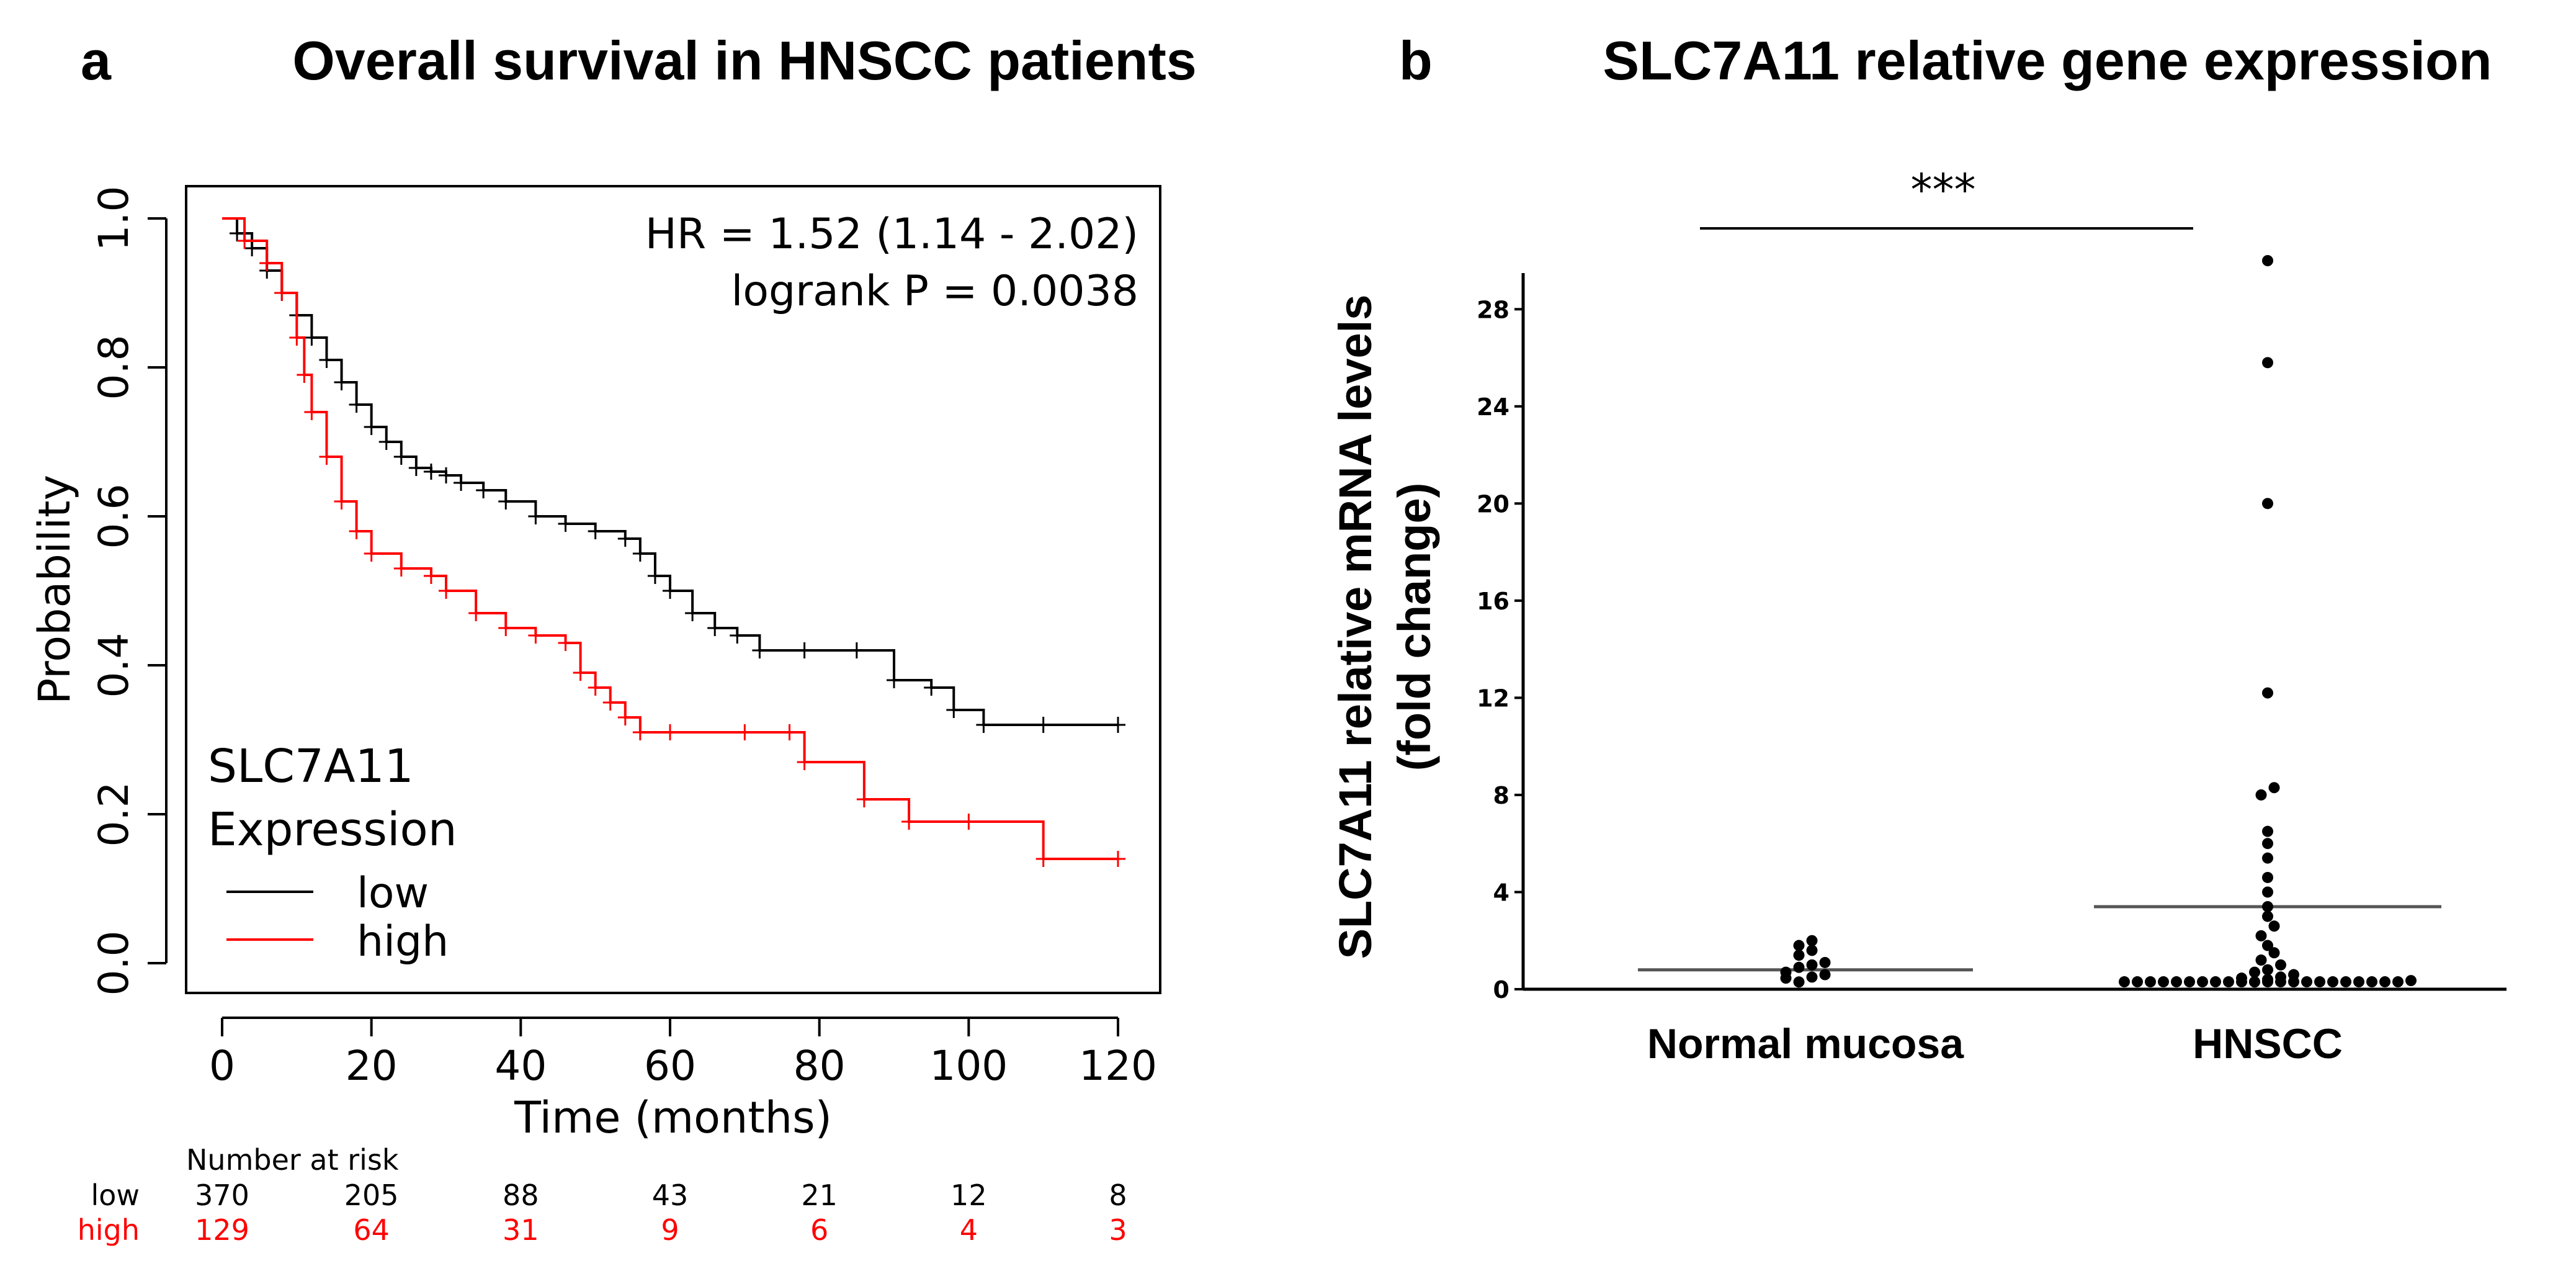  What do you see at coordinates (969, 1230) in the screenshot?
I see `risk-value-high: 4` at bounding box center [969, 1230].